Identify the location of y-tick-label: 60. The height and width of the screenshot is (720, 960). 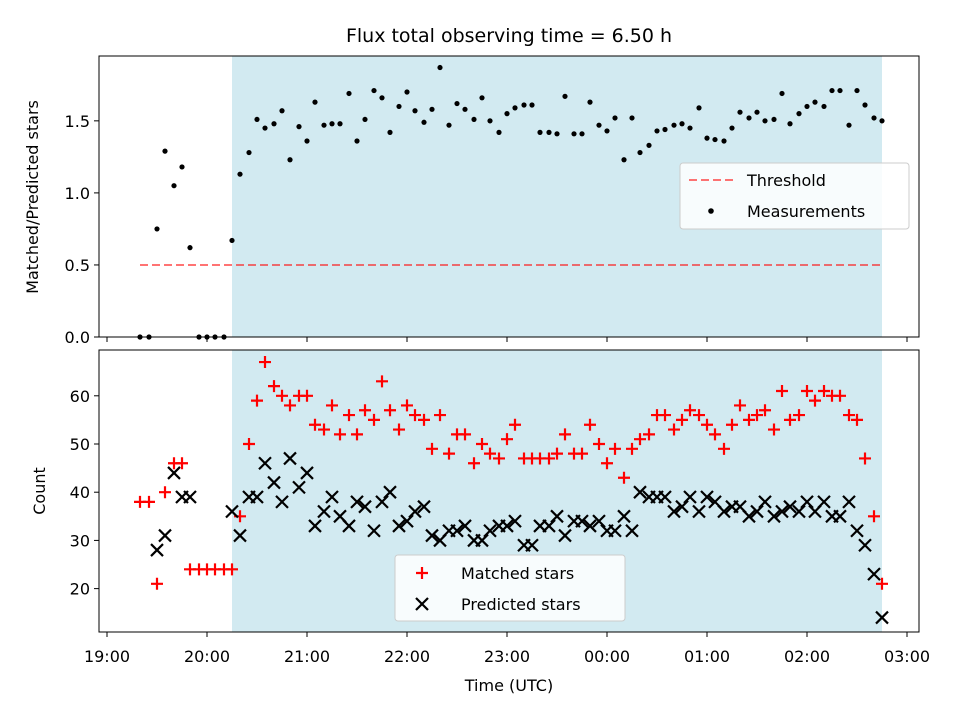
(80, 396).